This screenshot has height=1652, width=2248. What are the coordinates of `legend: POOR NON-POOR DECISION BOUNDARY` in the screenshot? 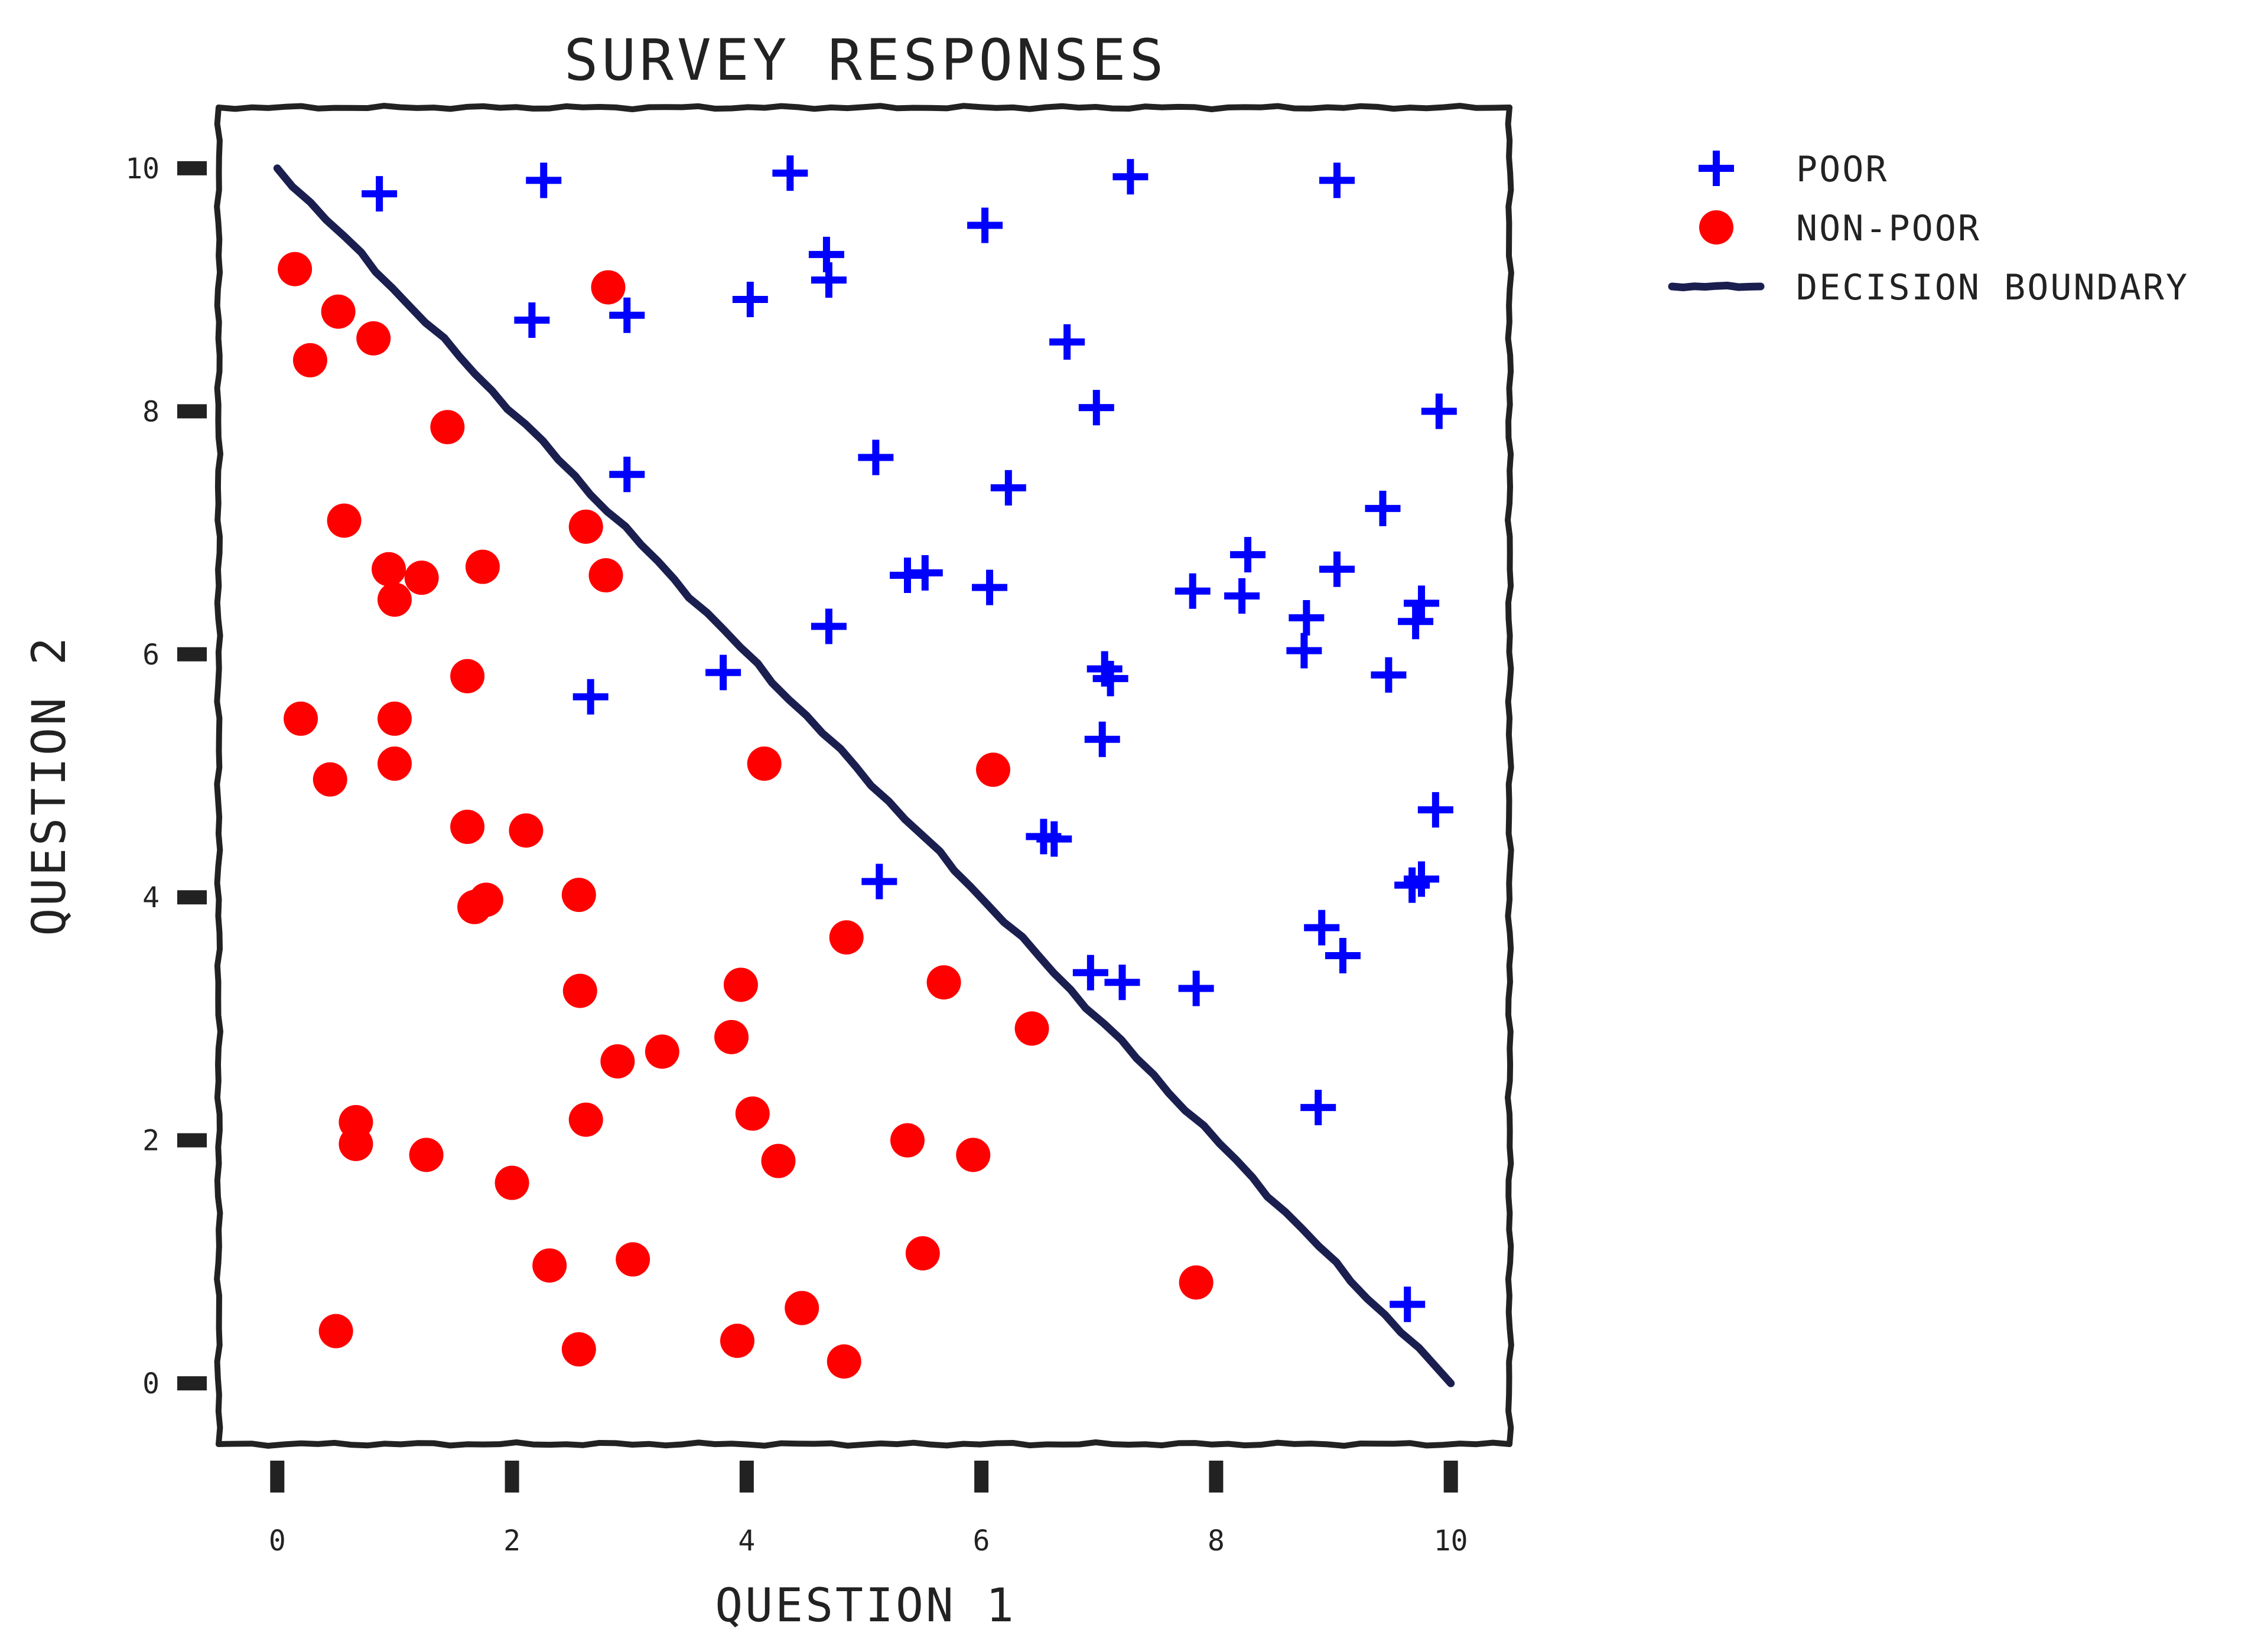 It's located at (1928, 228).